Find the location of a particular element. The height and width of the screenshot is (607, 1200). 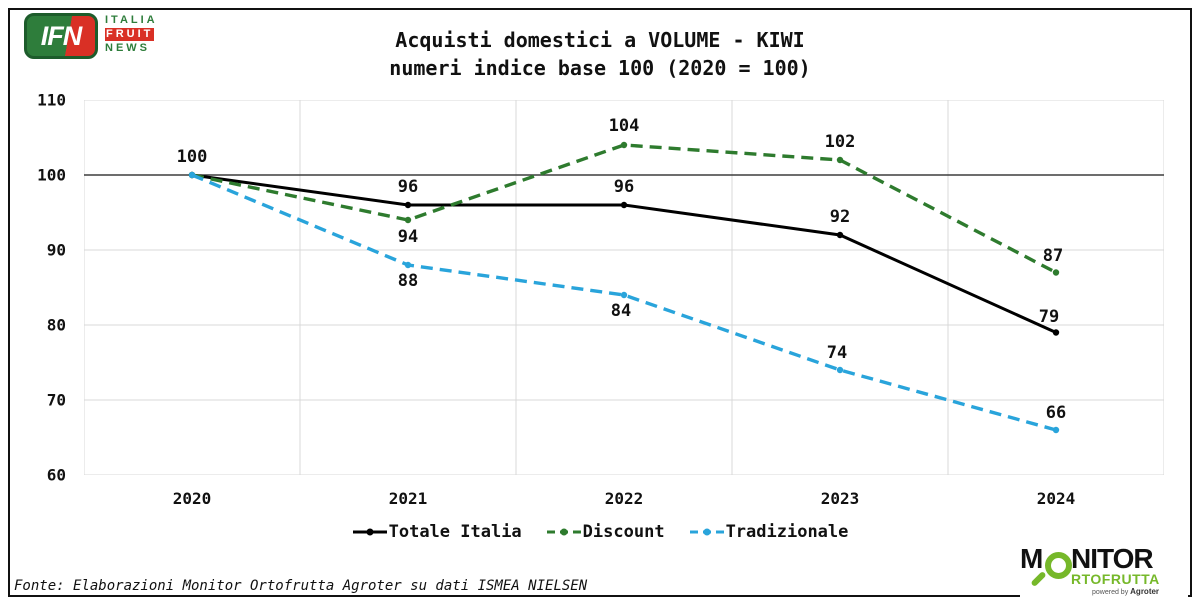

y-axis: 60 70 80 90 100 110 is located at coordinates (37, 288).